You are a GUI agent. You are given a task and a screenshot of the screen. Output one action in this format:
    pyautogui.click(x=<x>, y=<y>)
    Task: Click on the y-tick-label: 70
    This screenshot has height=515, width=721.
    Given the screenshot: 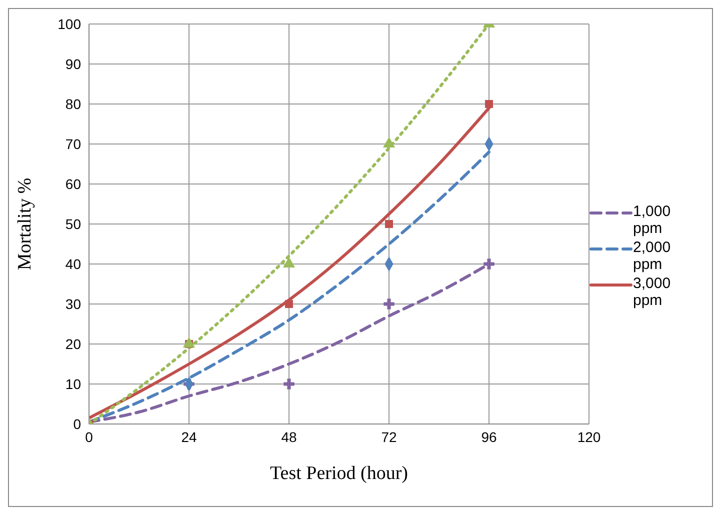 What is the action you would take?
    pyautogui.click(x=73, y=144)
    